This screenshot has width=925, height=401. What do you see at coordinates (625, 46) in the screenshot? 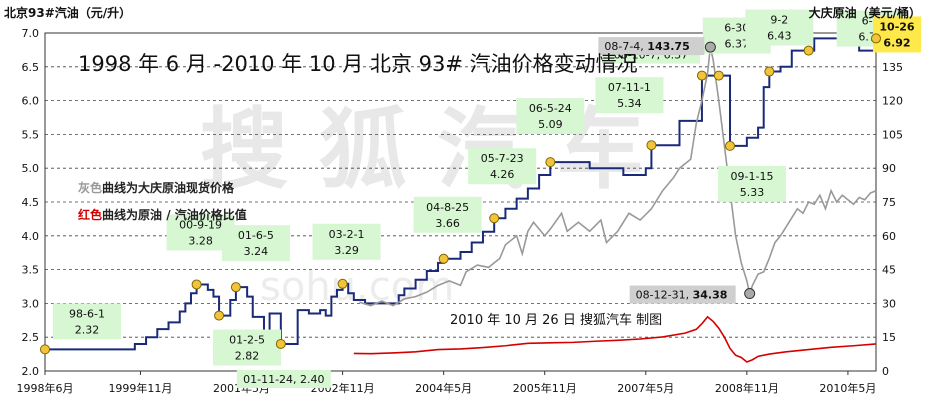
I see `oil-annotation-date: 08-7-4,` at bounding box center [625, 46].